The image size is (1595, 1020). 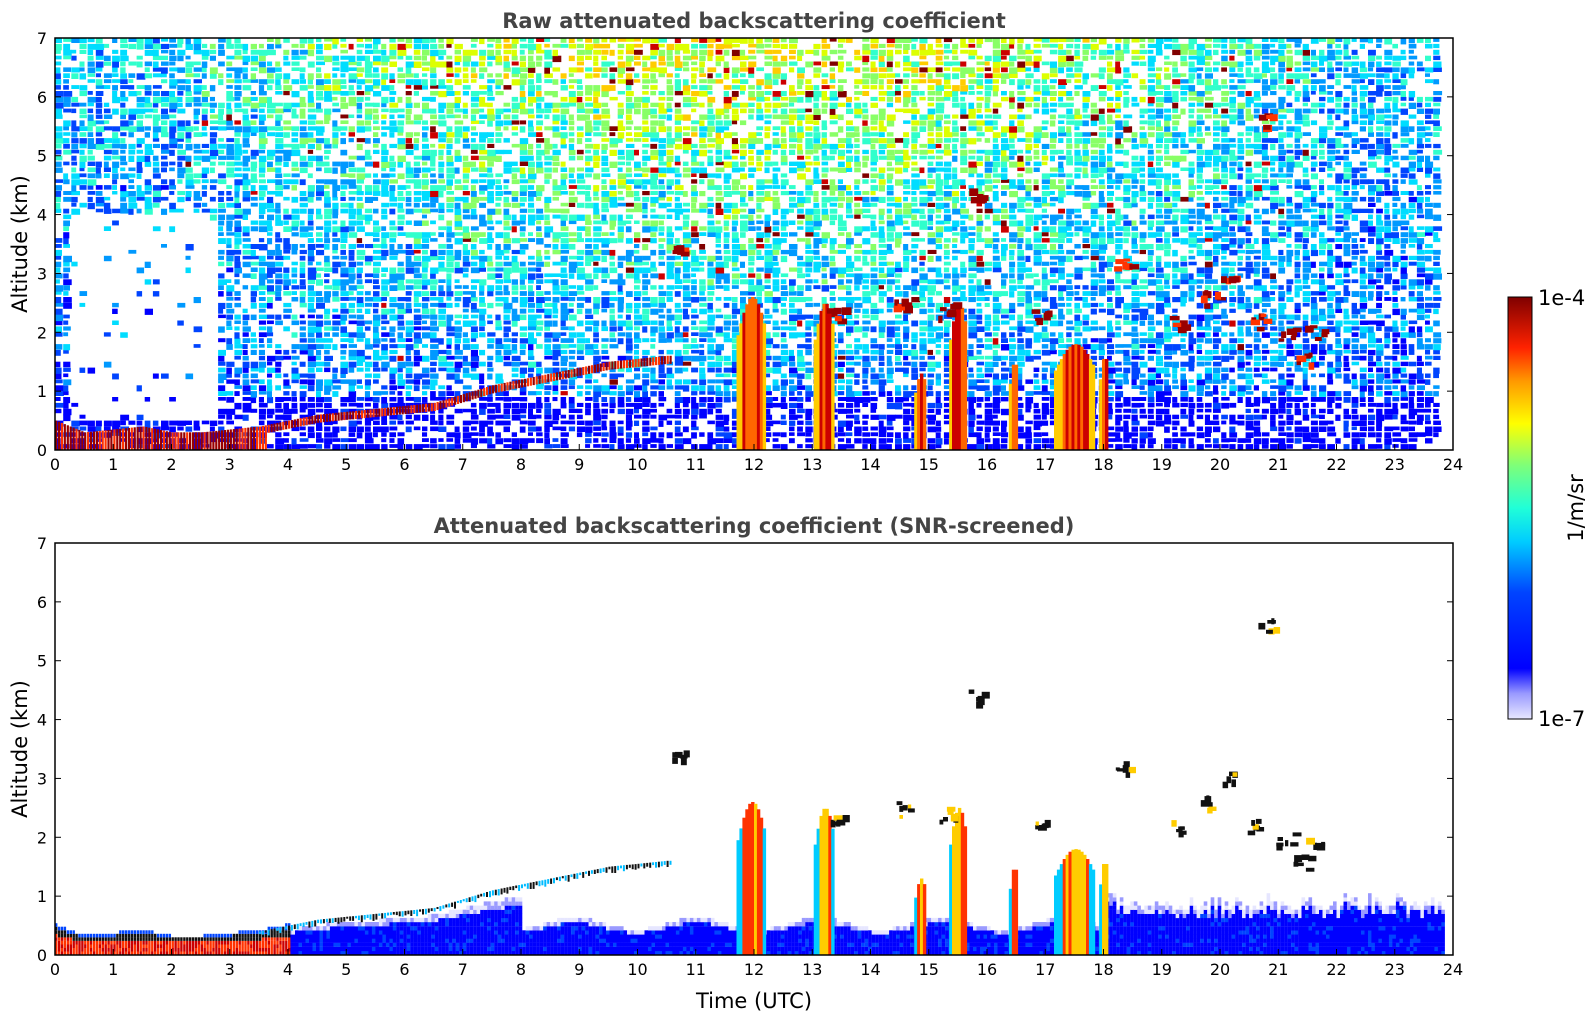 What do you see at coordinates (1547, 508) in the screenshot?
I see `colorbar: 1e-4 1e-7 1/m/sr` at bounding box center [1547, 508].